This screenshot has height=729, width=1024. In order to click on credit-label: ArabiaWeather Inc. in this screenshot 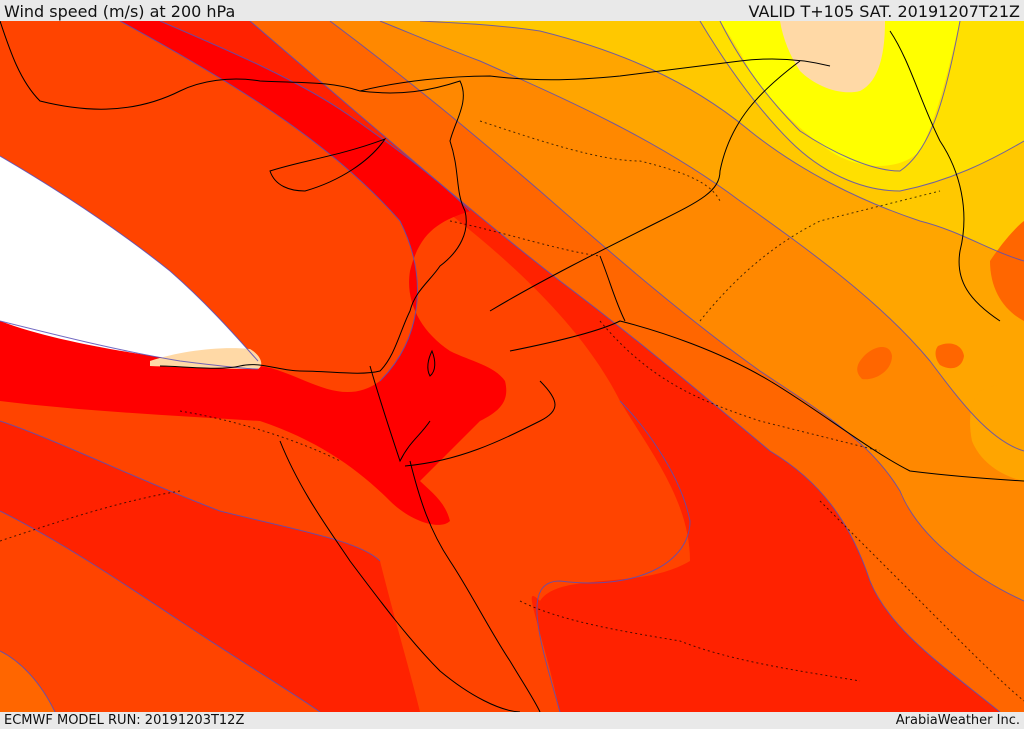, I will do `click(957, 720)`.